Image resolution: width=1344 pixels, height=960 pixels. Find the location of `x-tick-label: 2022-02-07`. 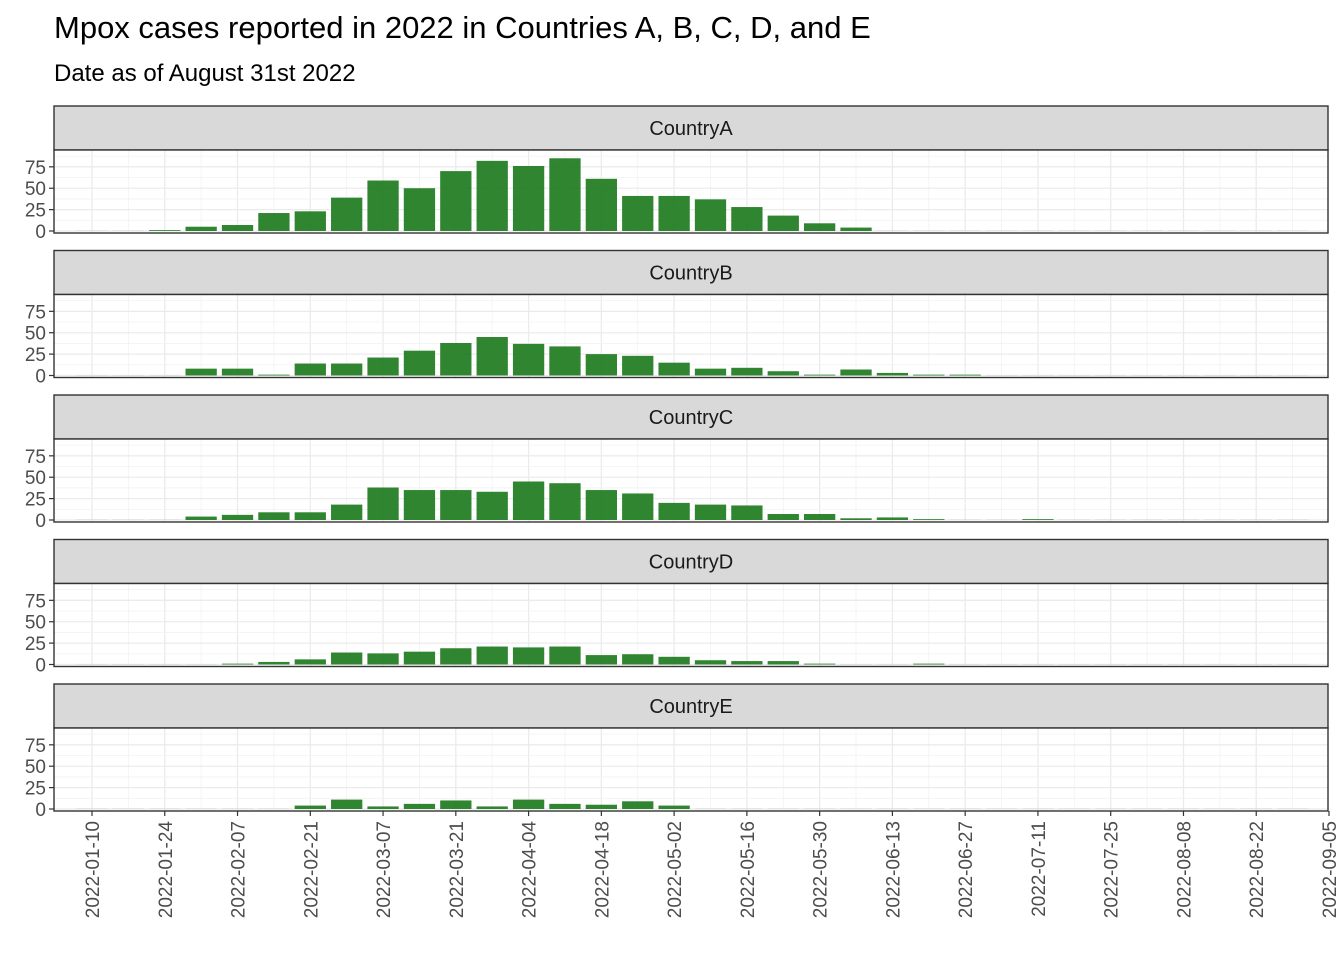

x-tick-label: 2022-02-07 is located at coordinates (239, 869).